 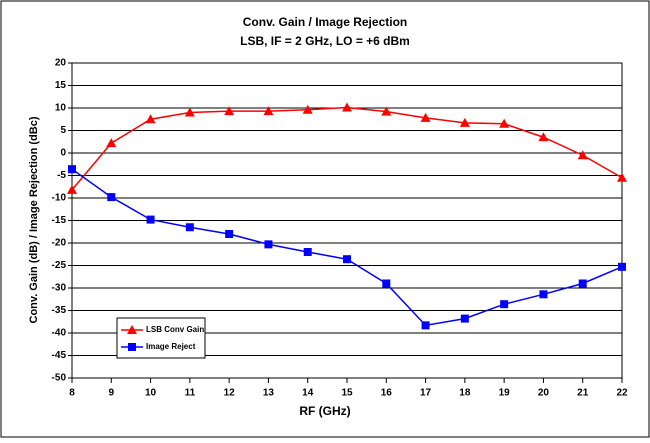 I want to click on x-tick-label: 22, so click(x=622, y=393).